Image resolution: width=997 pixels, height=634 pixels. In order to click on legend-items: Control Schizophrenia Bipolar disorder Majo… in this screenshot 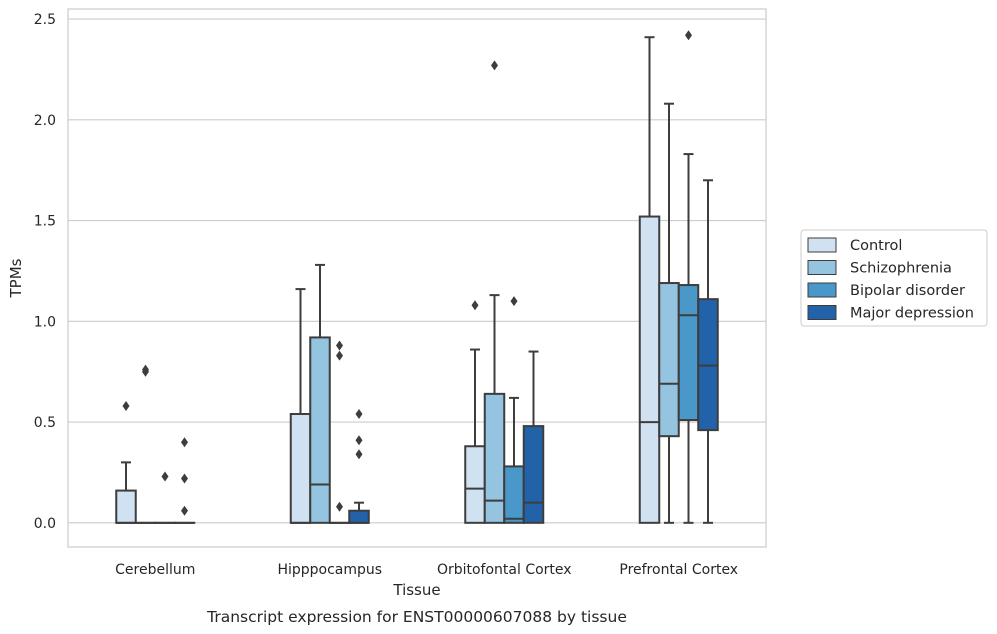, I will do `click(890, 279)`.